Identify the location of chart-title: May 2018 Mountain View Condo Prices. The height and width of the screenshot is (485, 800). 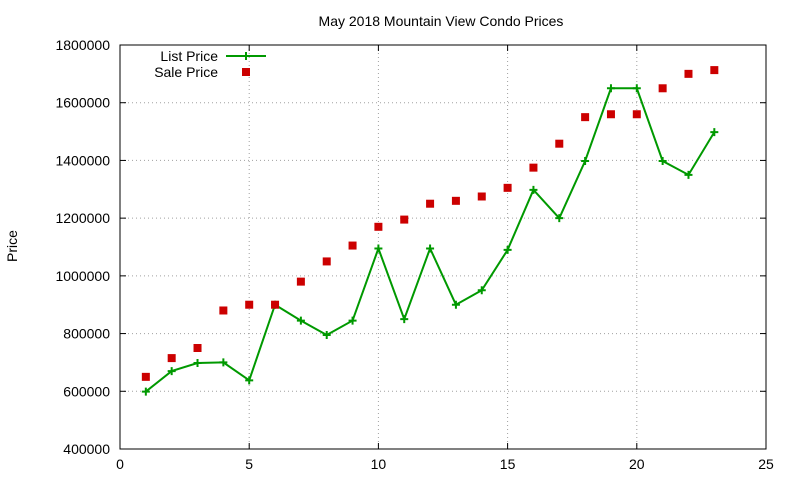
(441, 21).